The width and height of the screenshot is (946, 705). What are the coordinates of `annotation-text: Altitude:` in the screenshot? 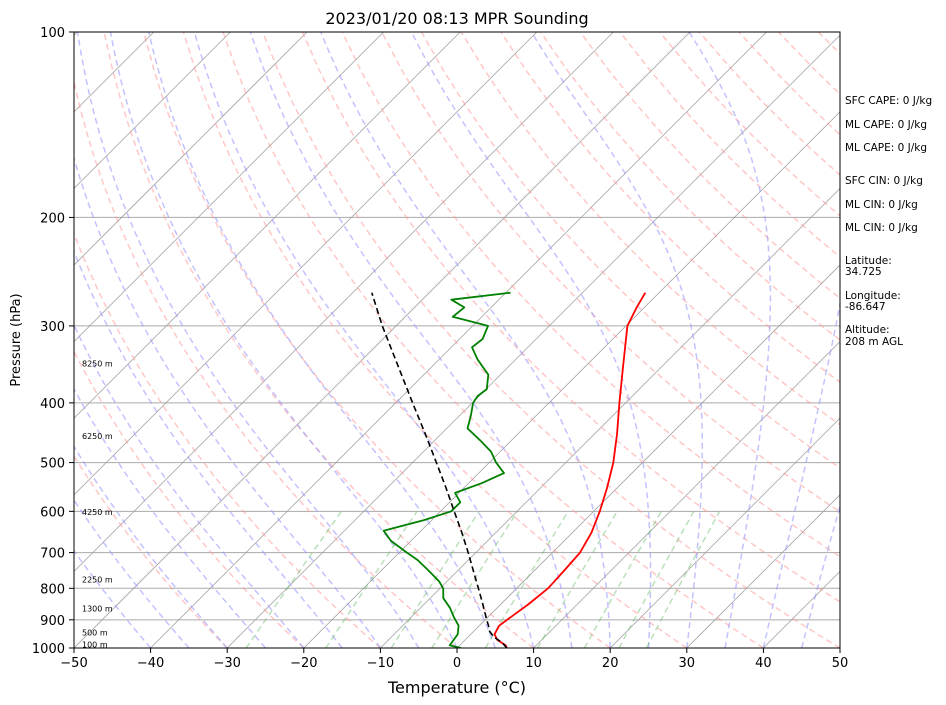 It's located at (867, 330).